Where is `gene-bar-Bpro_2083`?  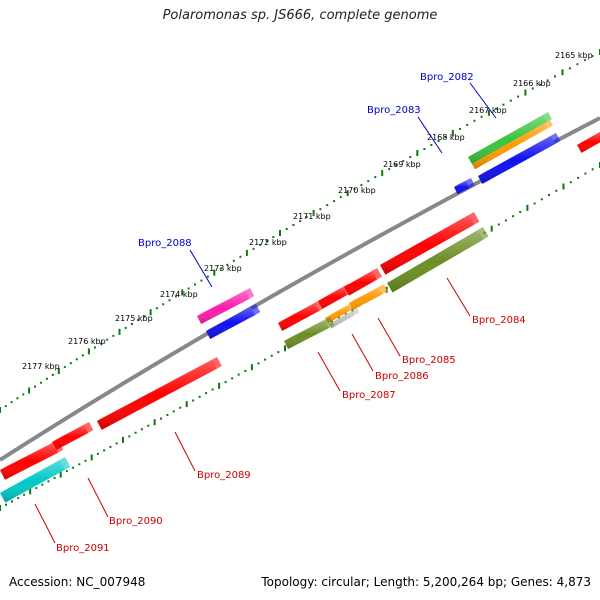 gene-bar-Bpro_2083 is located at coordinates (233, 321).